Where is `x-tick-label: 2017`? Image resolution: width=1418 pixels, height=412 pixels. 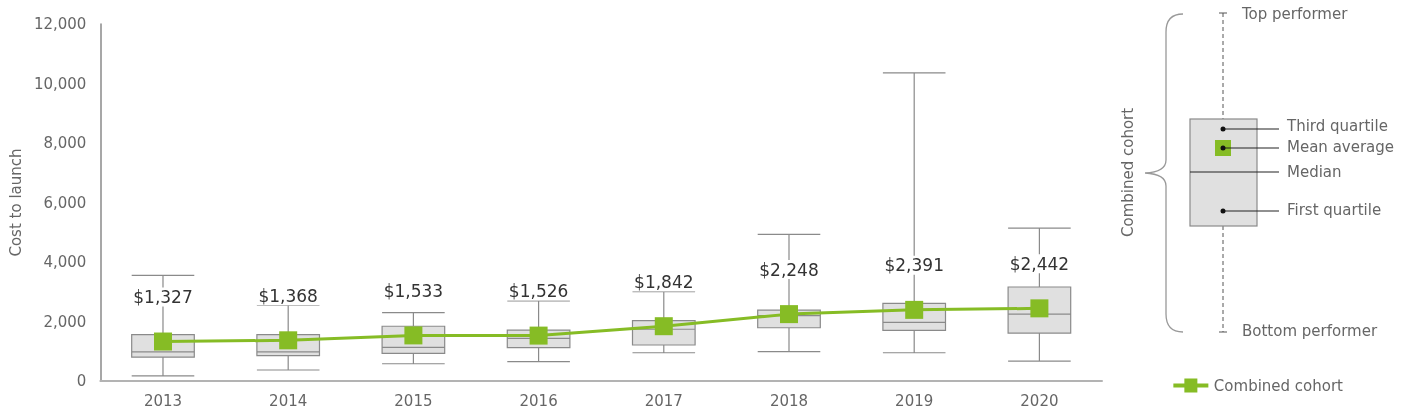
x-tick-label: 2017 is located at coordinates (663, 400).